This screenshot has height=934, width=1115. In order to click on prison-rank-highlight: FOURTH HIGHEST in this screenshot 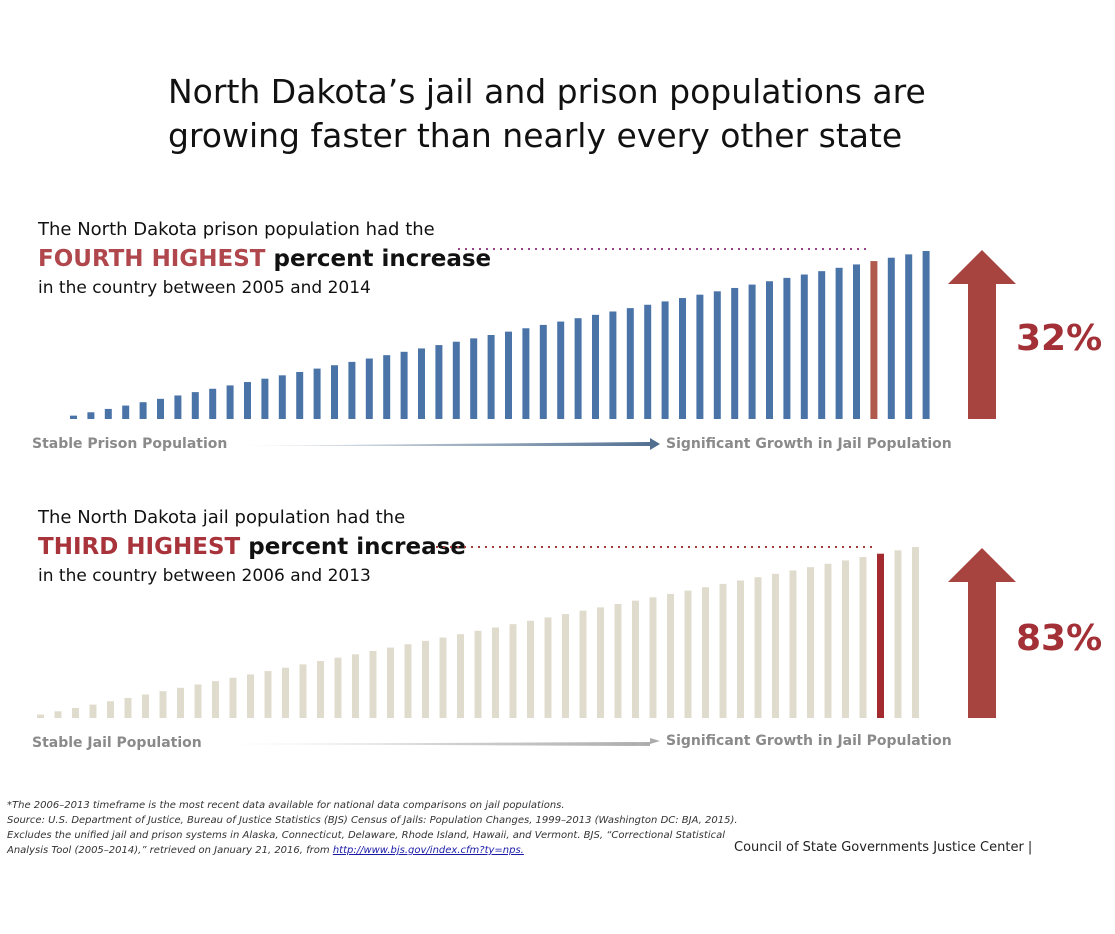, I will do `click(152, 259)`.